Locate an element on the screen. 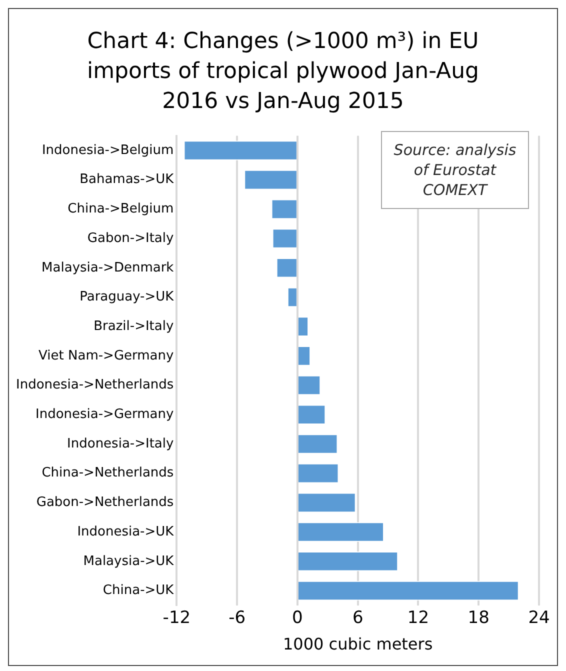  y-tick-label: Malaysia->Denmark is located at coordinates (108, 268).